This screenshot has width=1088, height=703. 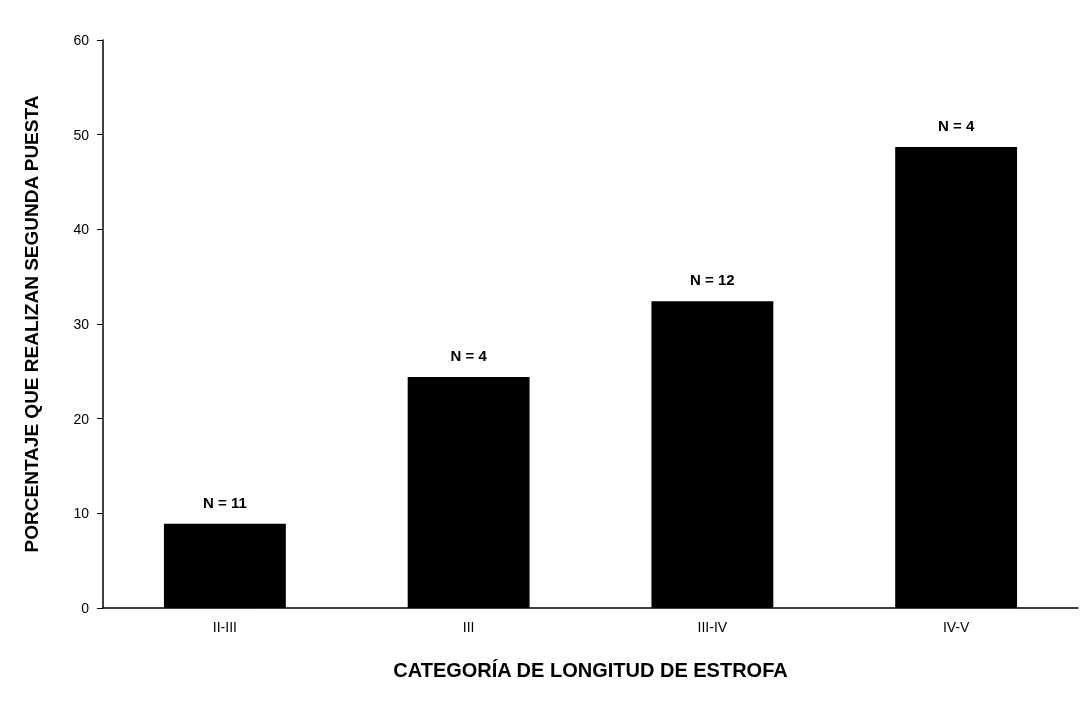 I want to click on y-tick-label: 40, so click(x=81, y=229).